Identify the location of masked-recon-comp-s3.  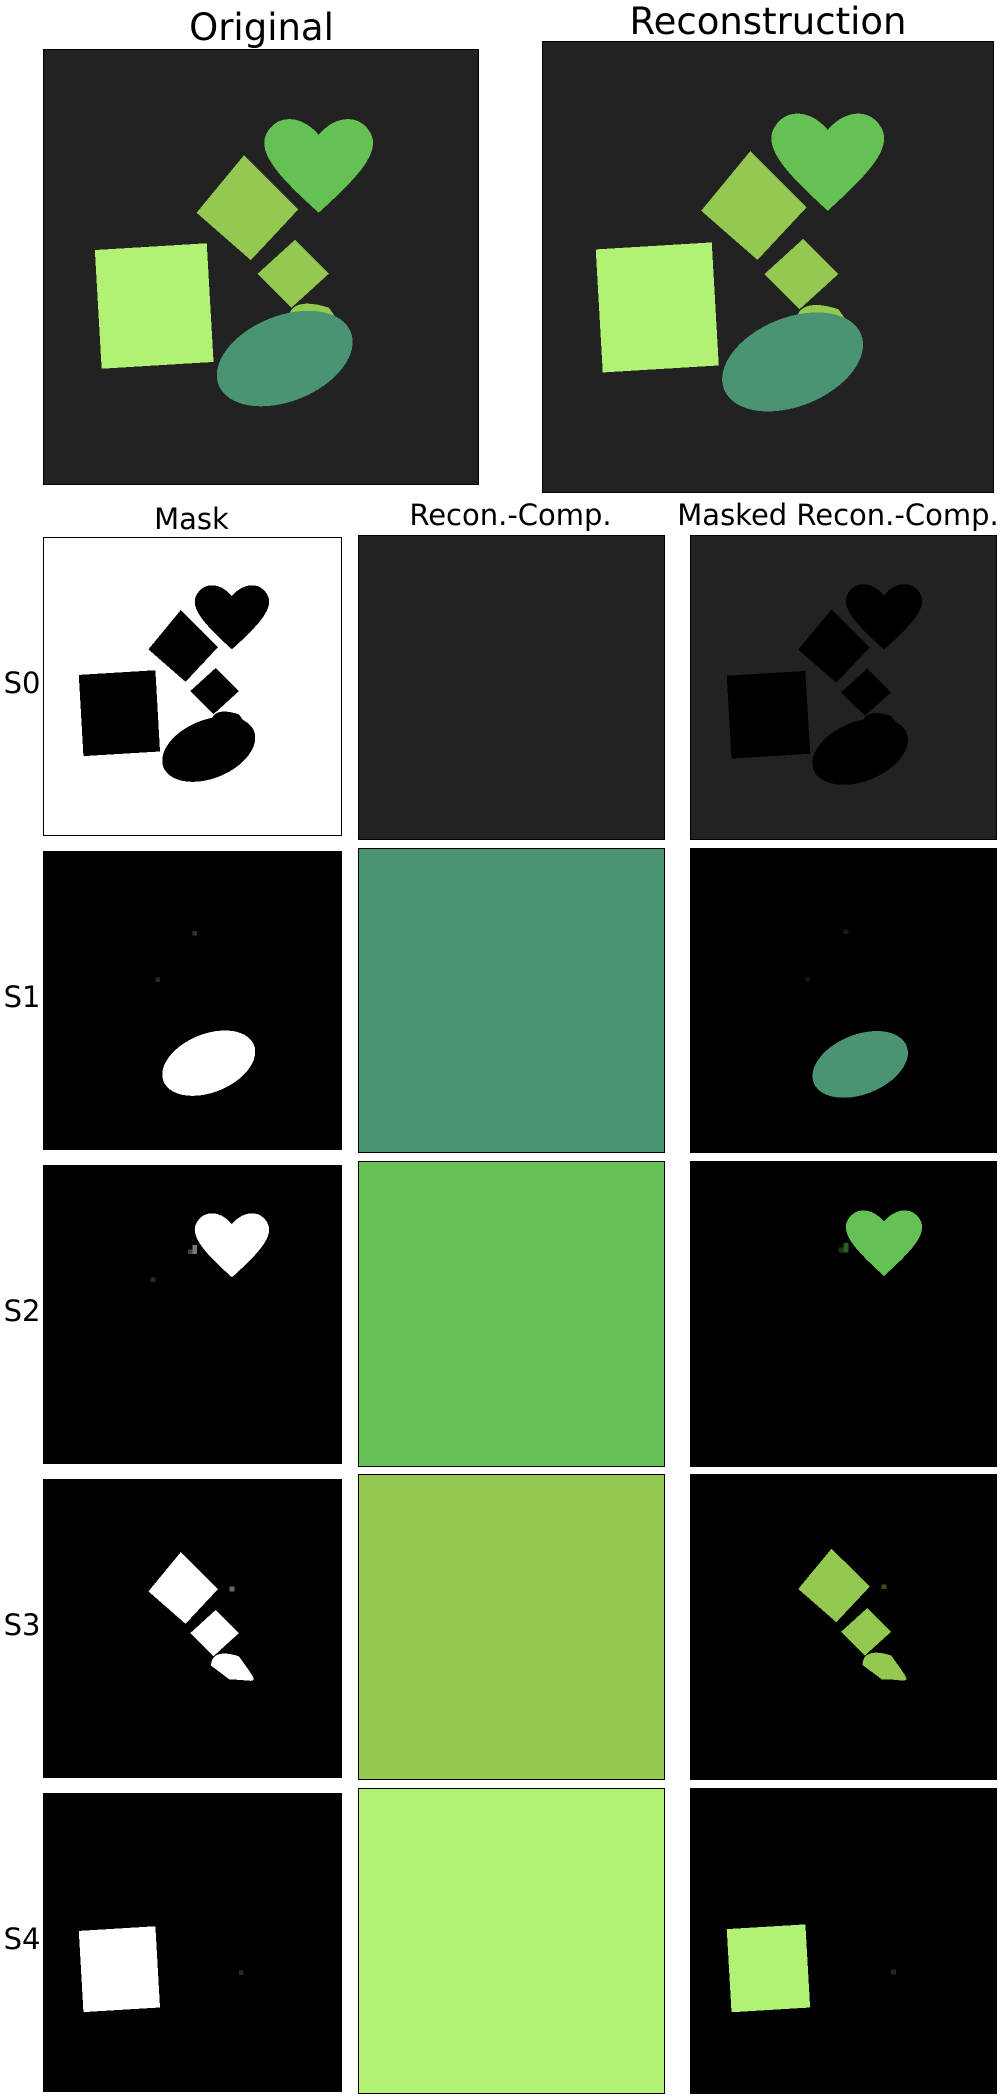
(843, 1627).